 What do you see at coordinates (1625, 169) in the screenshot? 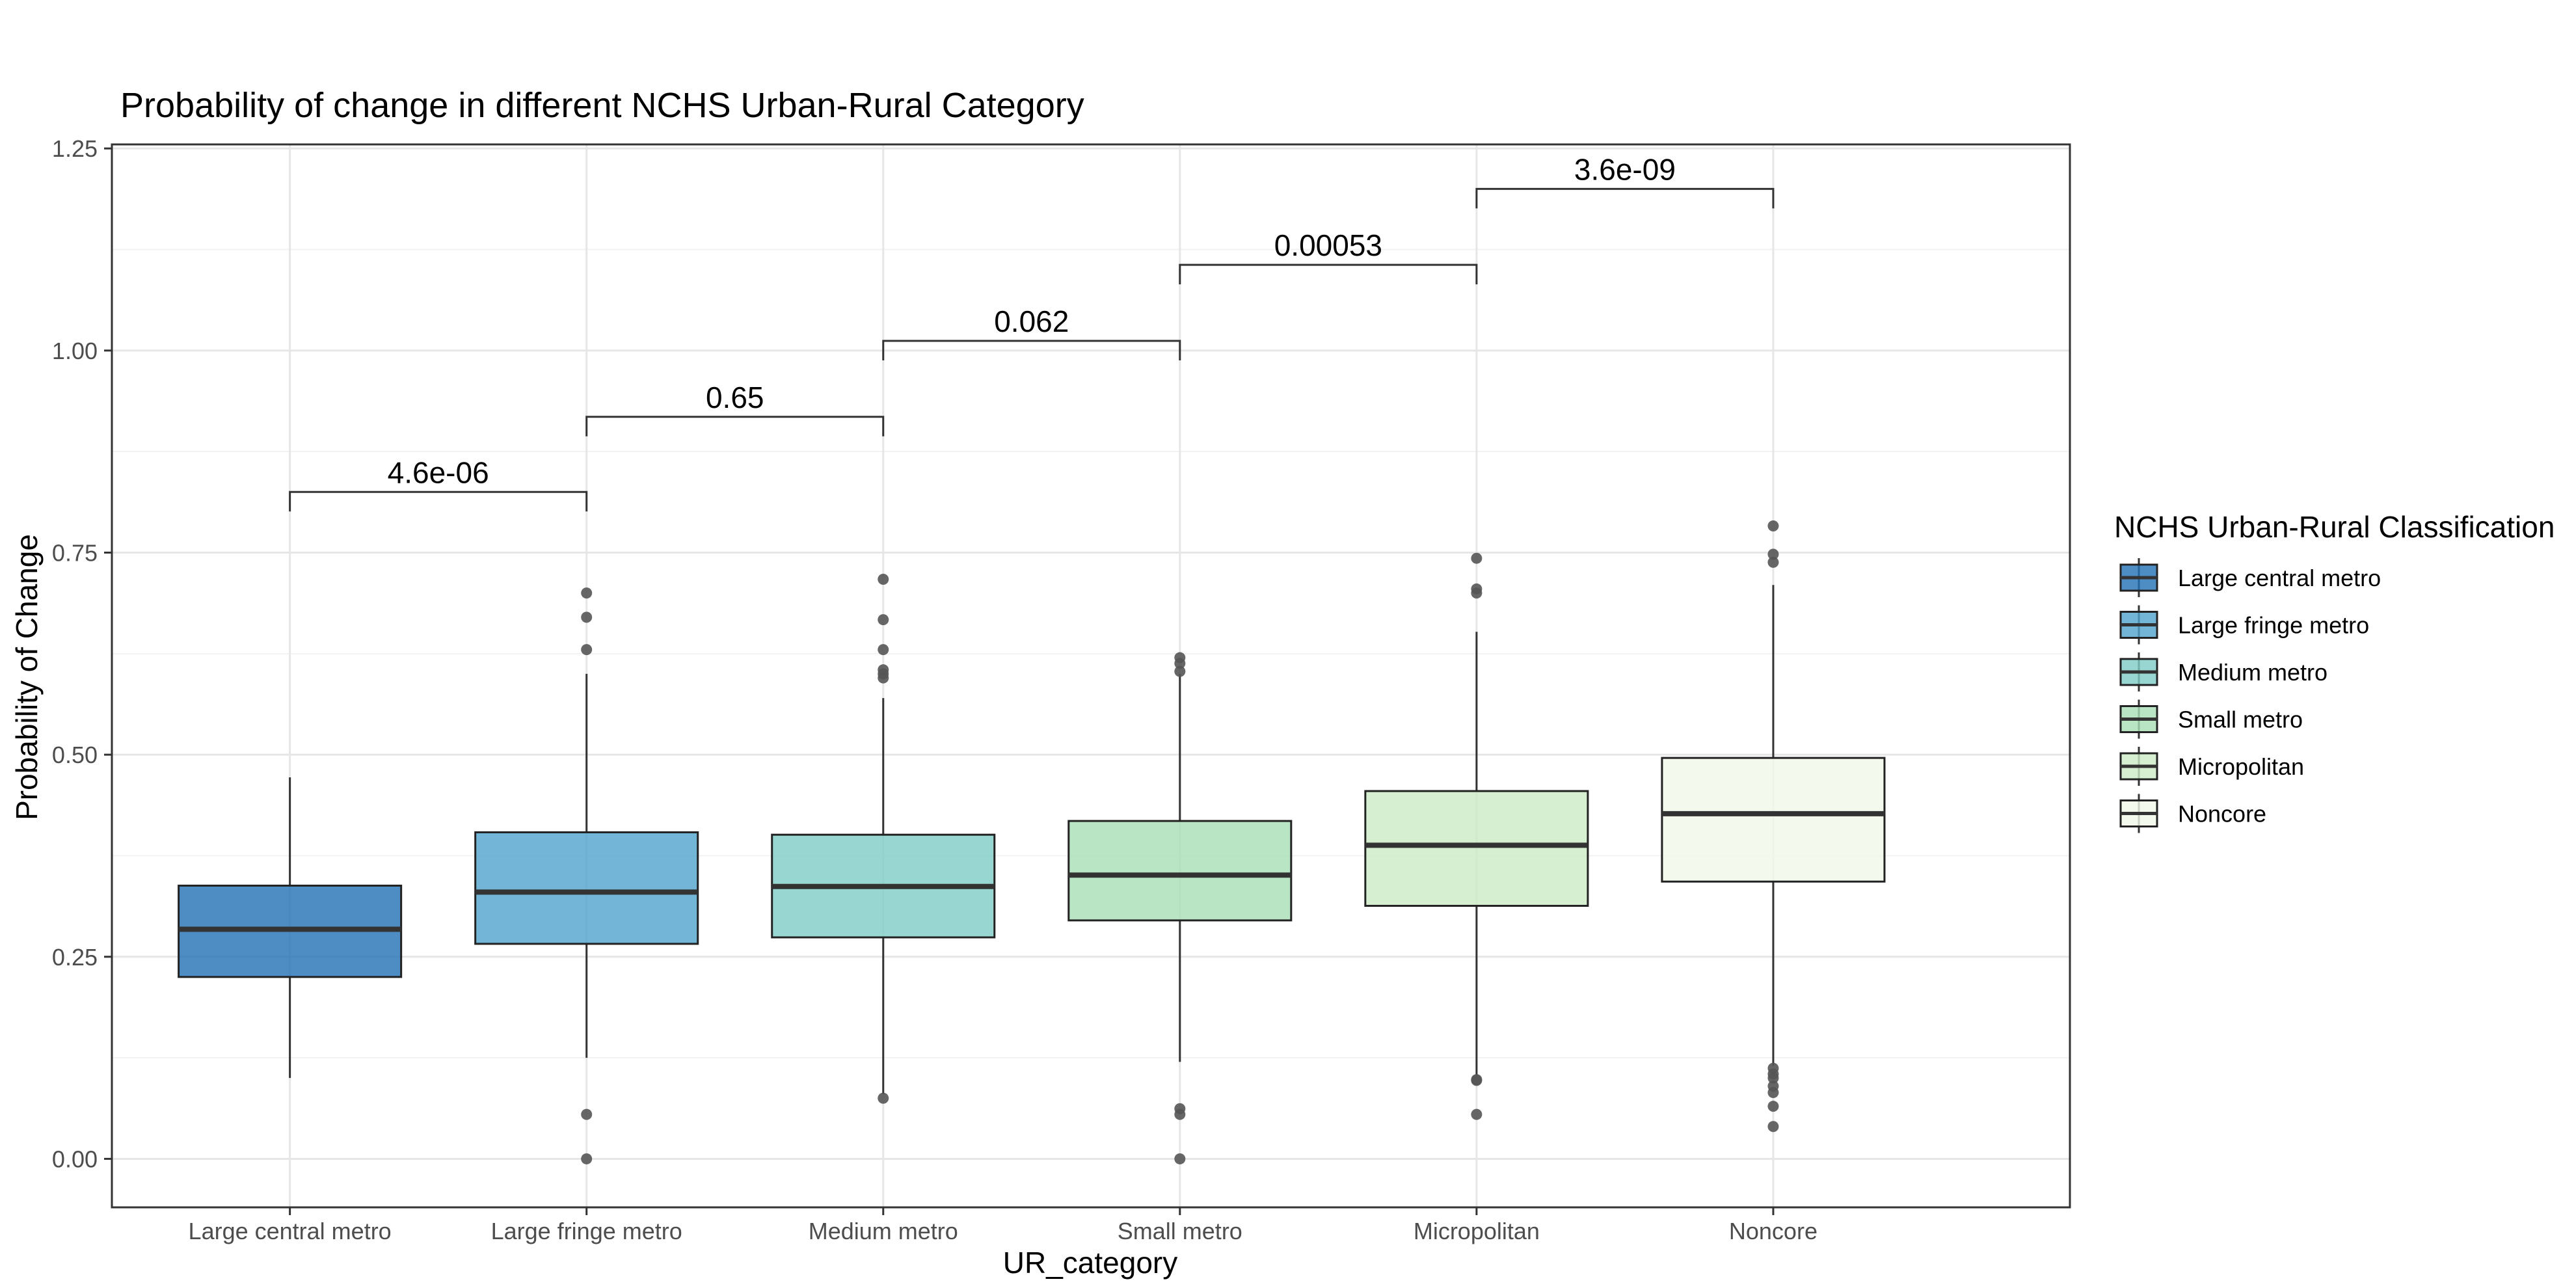
I see `p-value-label: 3.6e-09` at bounding box center [1625, 169].